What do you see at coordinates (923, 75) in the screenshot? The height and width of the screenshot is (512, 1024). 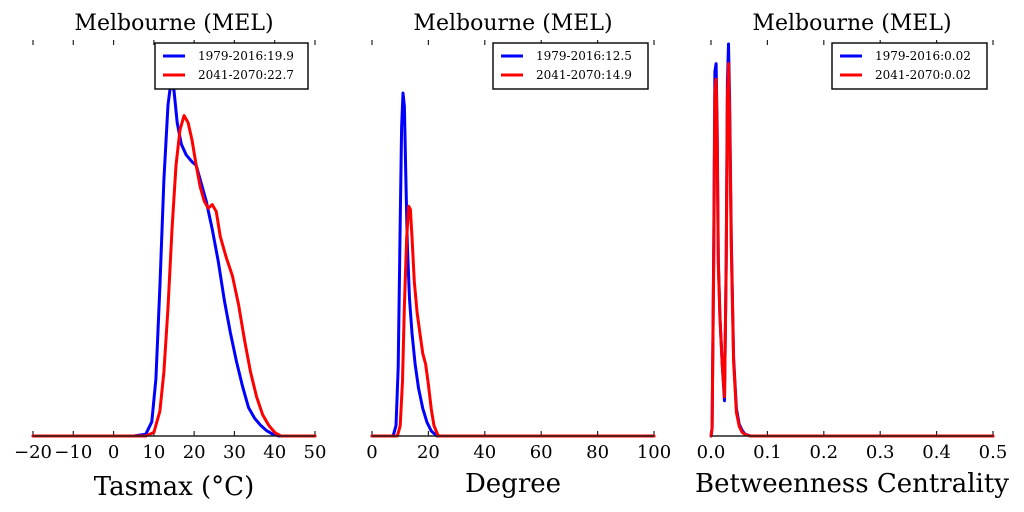 I see `legend-entry: 2041-2070:0.02` at bounding box center [923, 75].